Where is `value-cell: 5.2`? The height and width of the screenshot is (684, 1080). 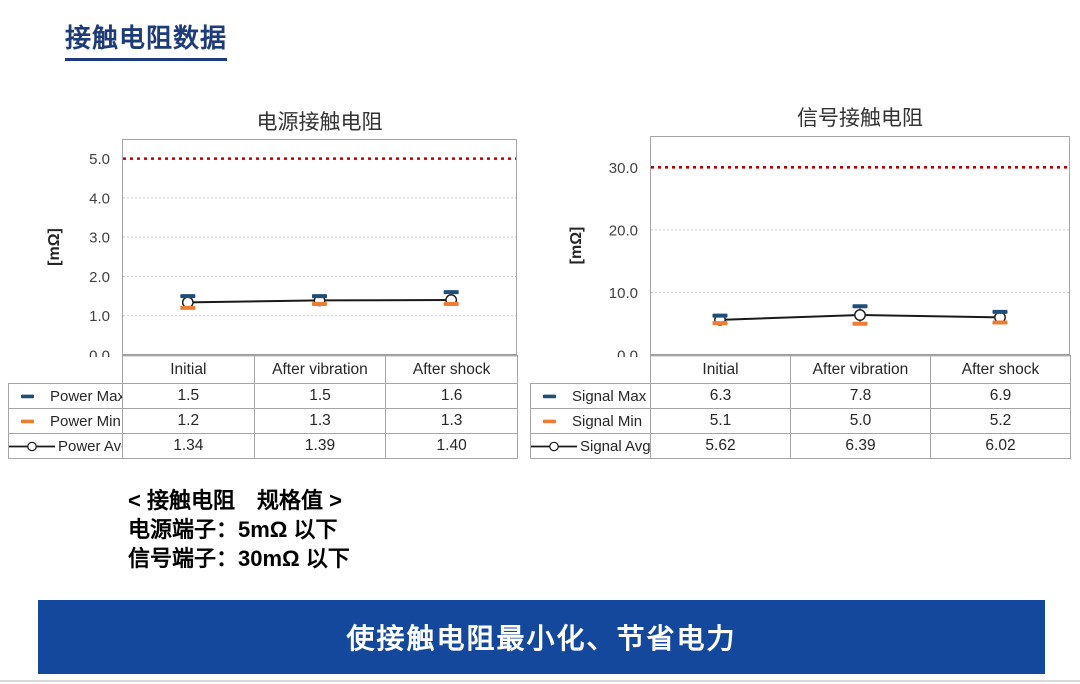 value-cell: 5.2 is located at coordinates (1000, 421).